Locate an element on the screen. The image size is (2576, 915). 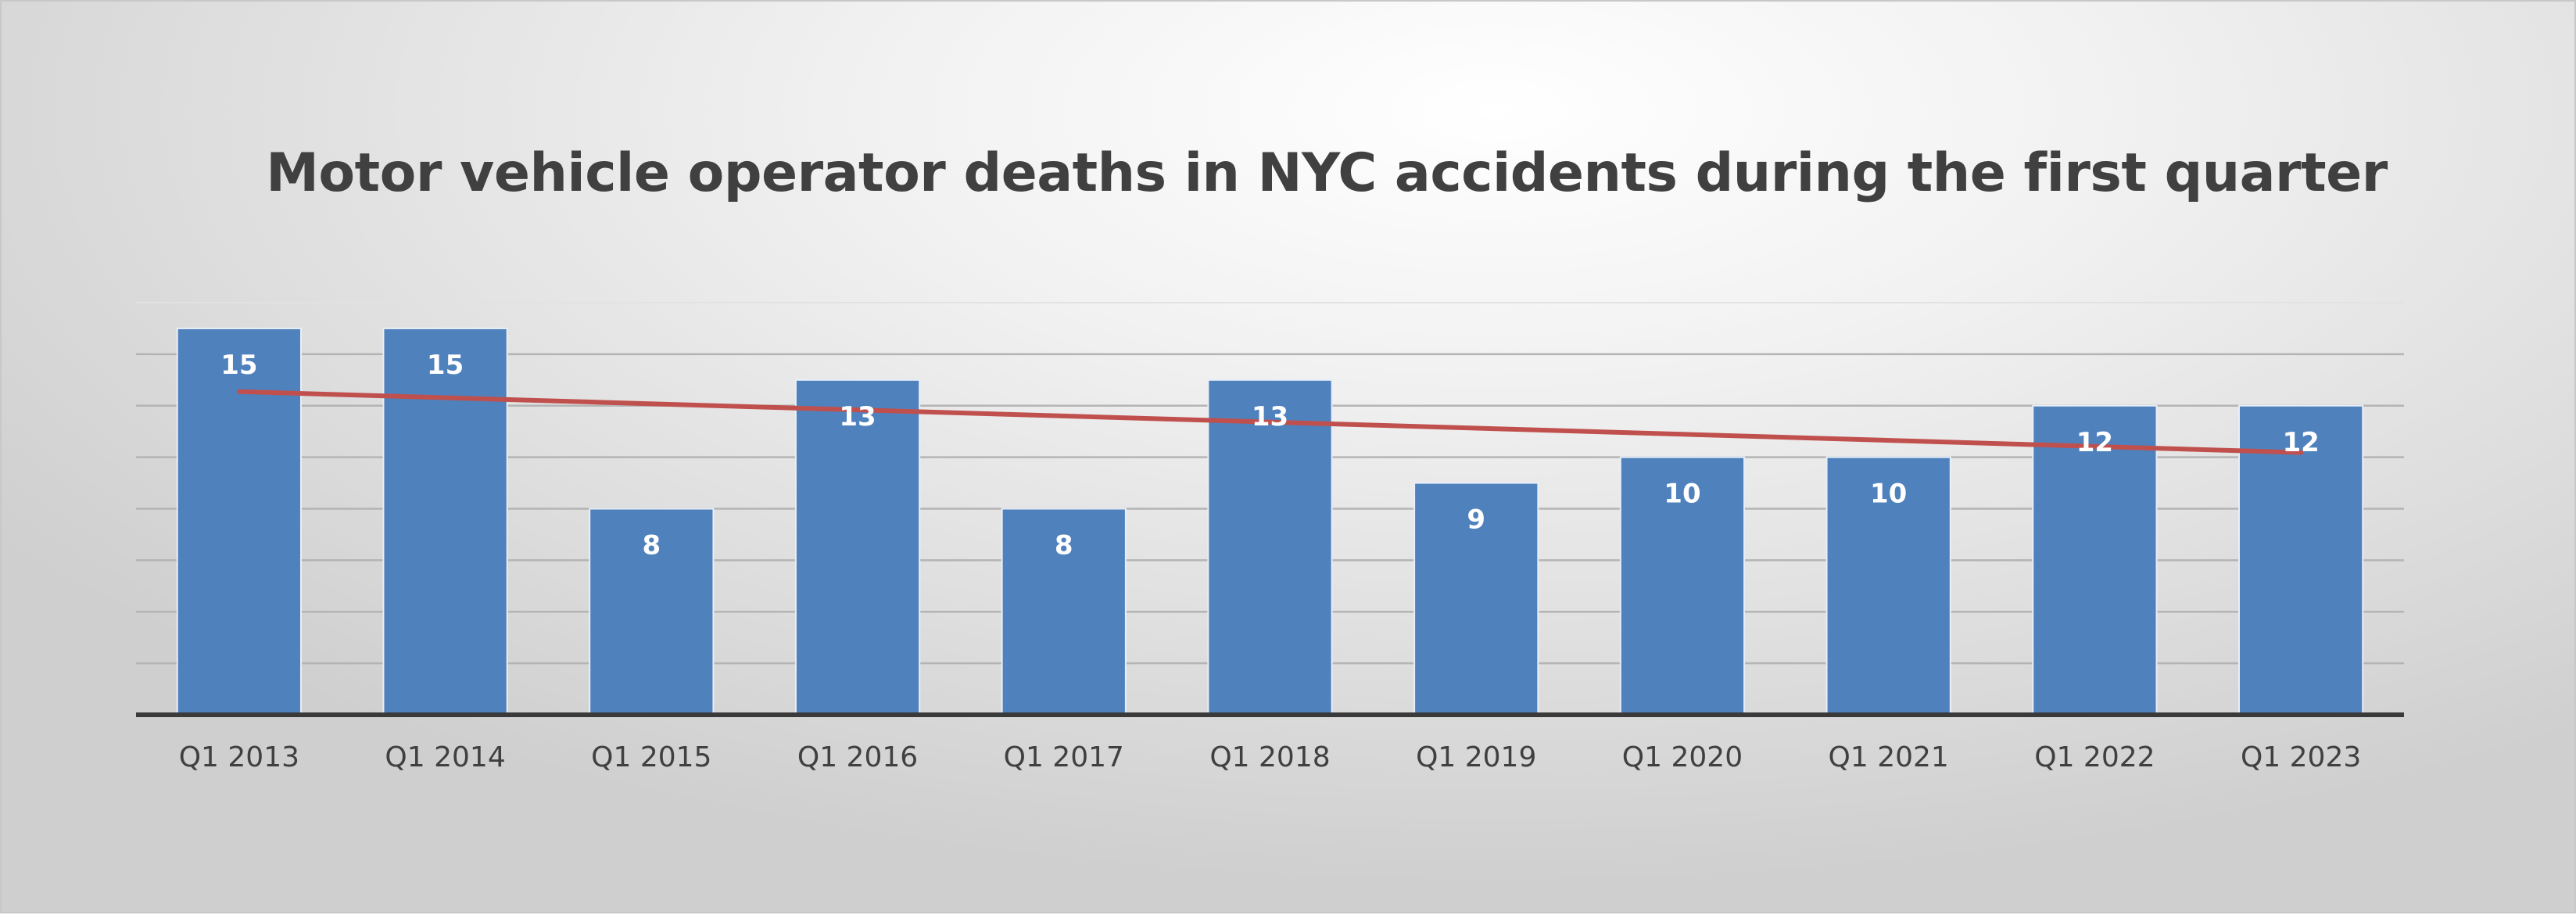
x-tick-label: Q1 2016 is located at coordinates (857, 757).